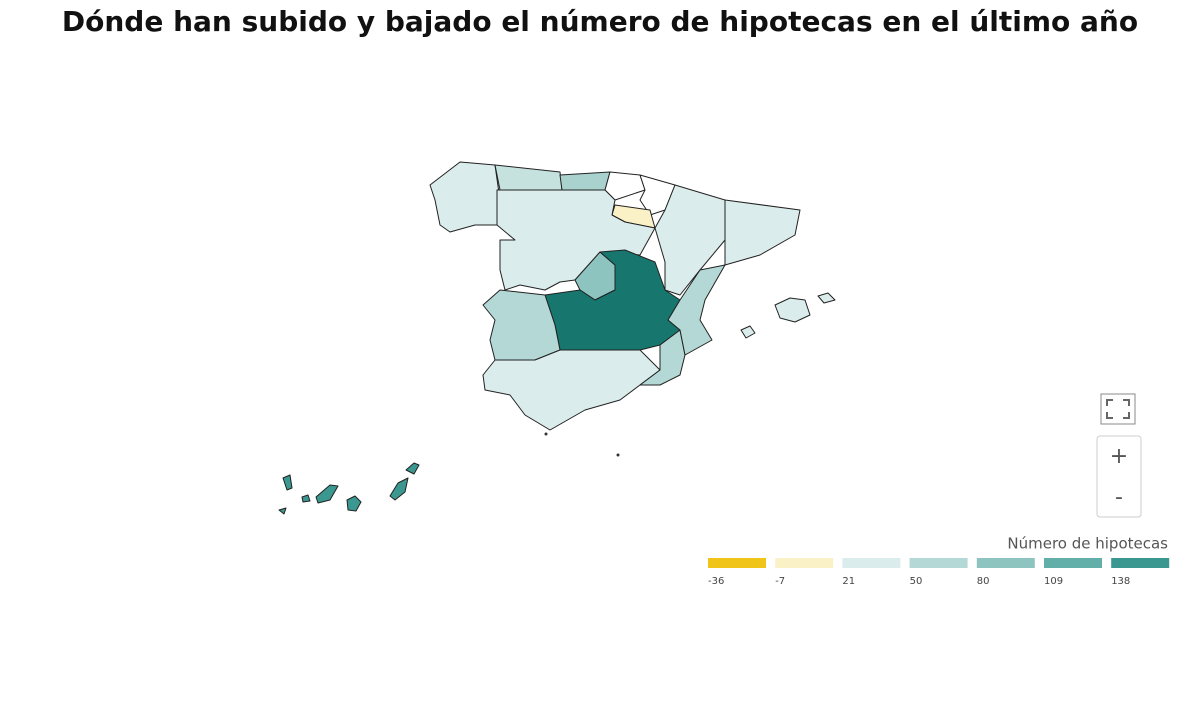 The image size is (1200, 705). Describe the element at coordinates (1119, 476) in the screenshot. I see `zoom-panel` at that location.